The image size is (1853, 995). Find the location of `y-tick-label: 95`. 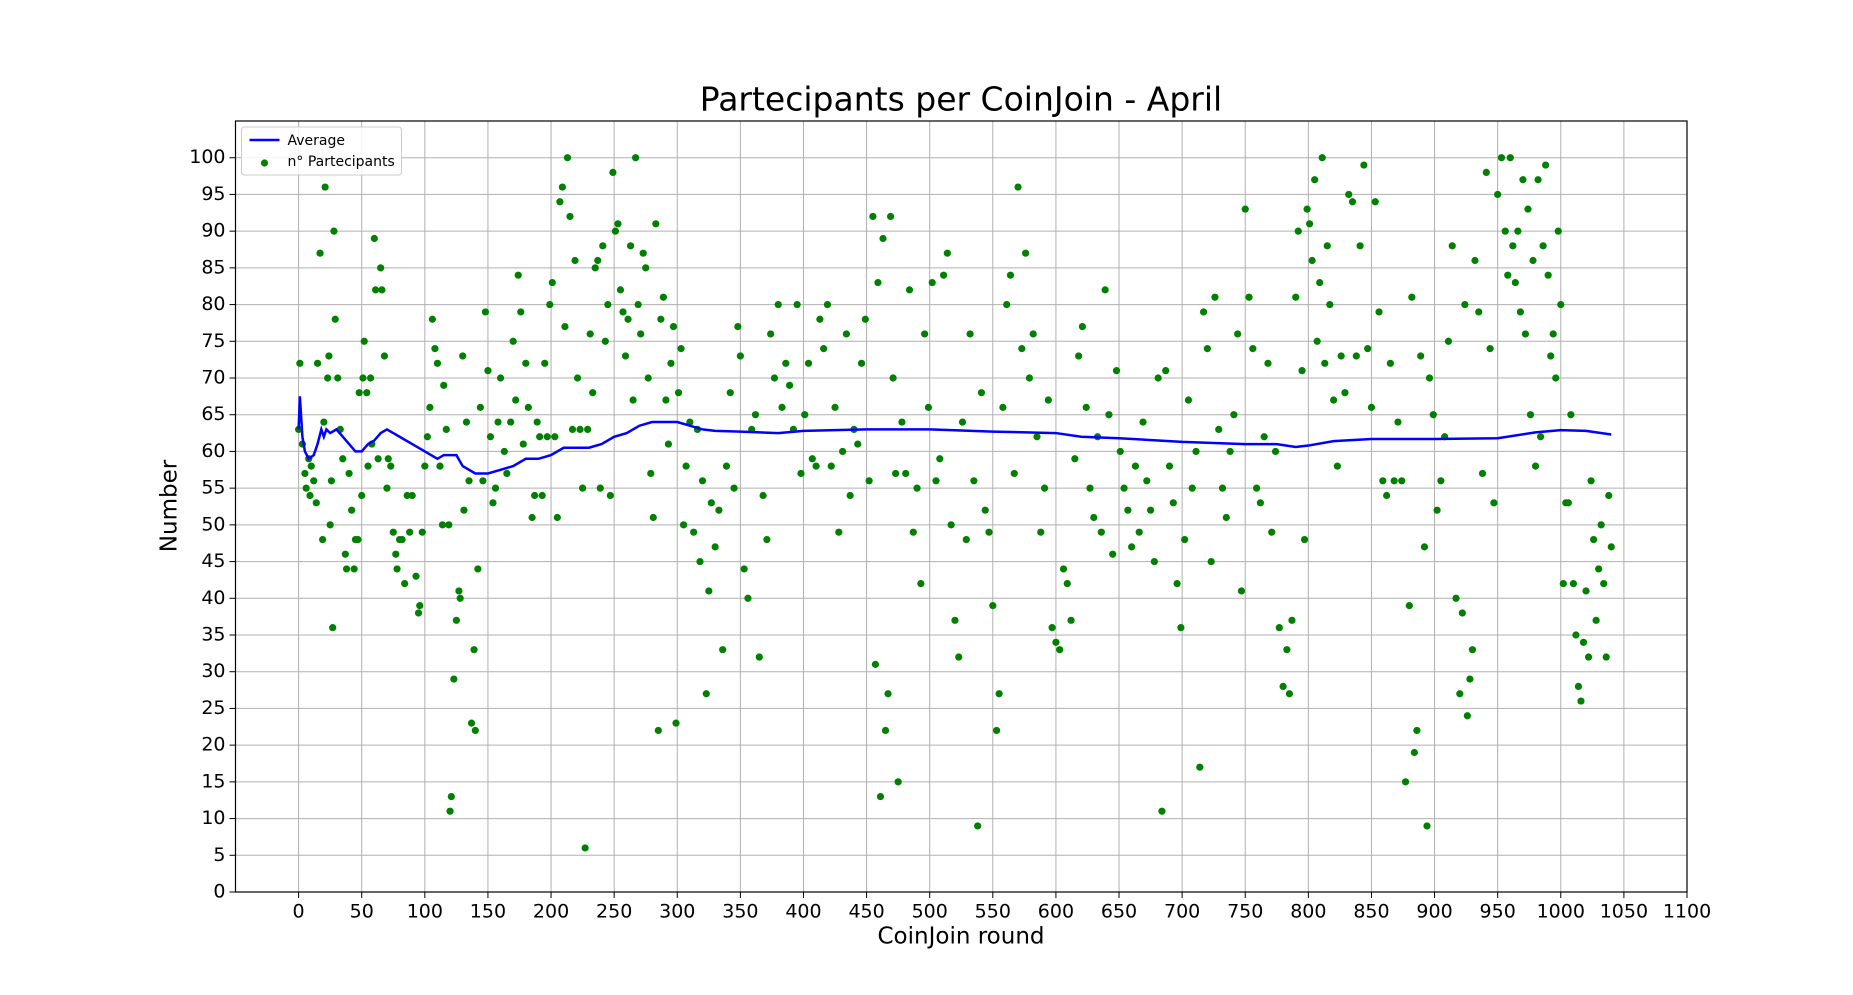

y-tick-label: 95 is located at coordinates (213, 194).